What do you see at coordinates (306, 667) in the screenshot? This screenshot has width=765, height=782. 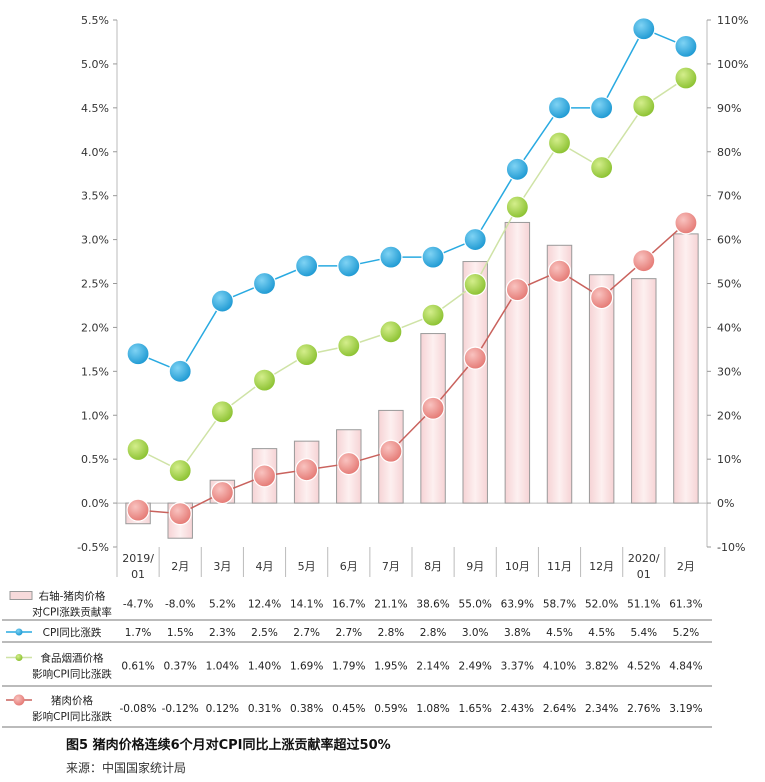 I see `table-cell: 1.69%` at bounding box center [306, 667].